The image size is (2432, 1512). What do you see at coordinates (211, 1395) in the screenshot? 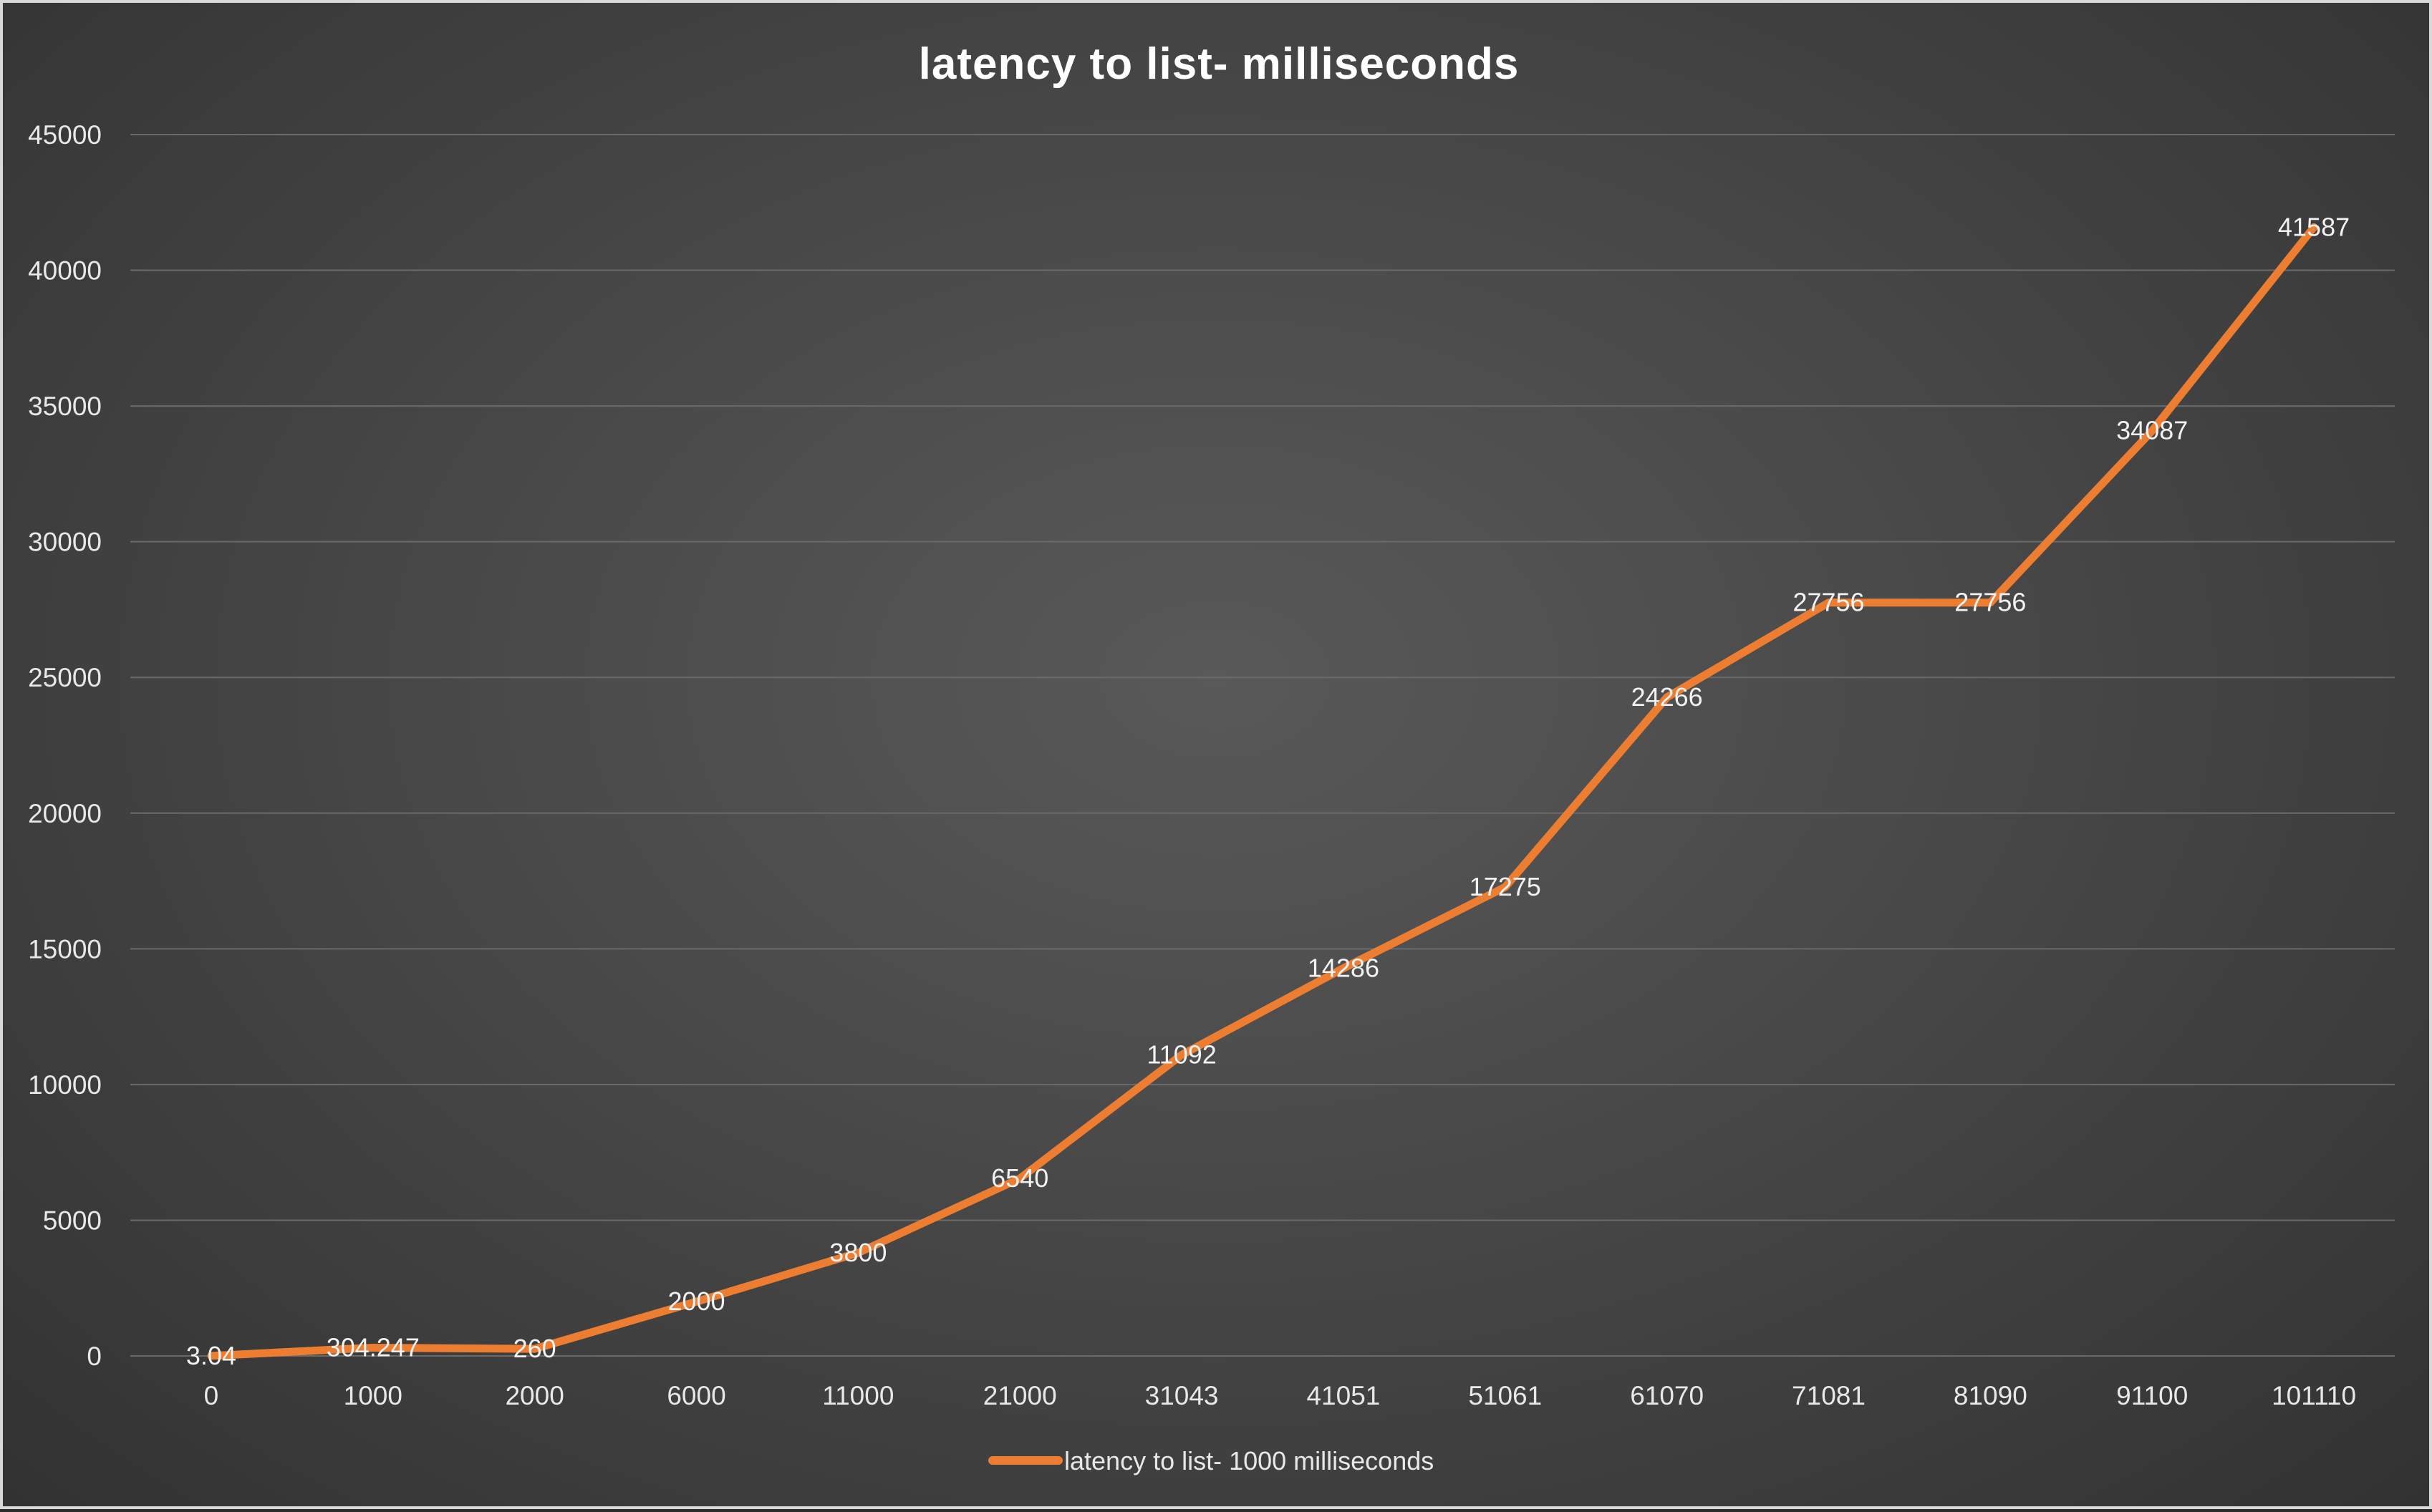
I see `x-tick-label: 0` at bounding box center [211, 1395].